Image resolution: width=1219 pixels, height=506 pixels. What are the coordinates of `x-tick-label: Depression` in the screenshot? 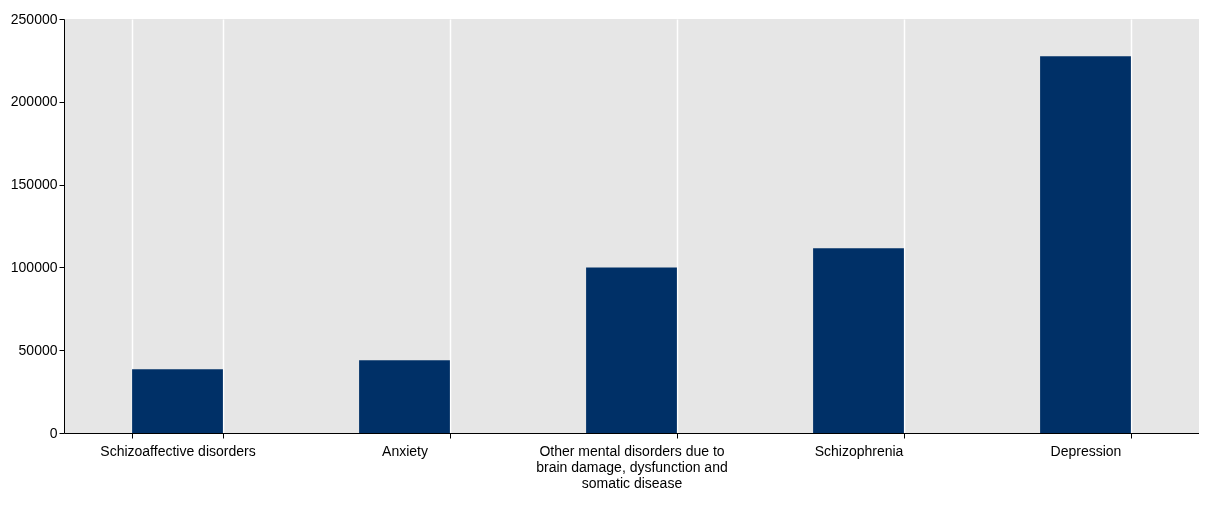 It's located at (1086, 450).